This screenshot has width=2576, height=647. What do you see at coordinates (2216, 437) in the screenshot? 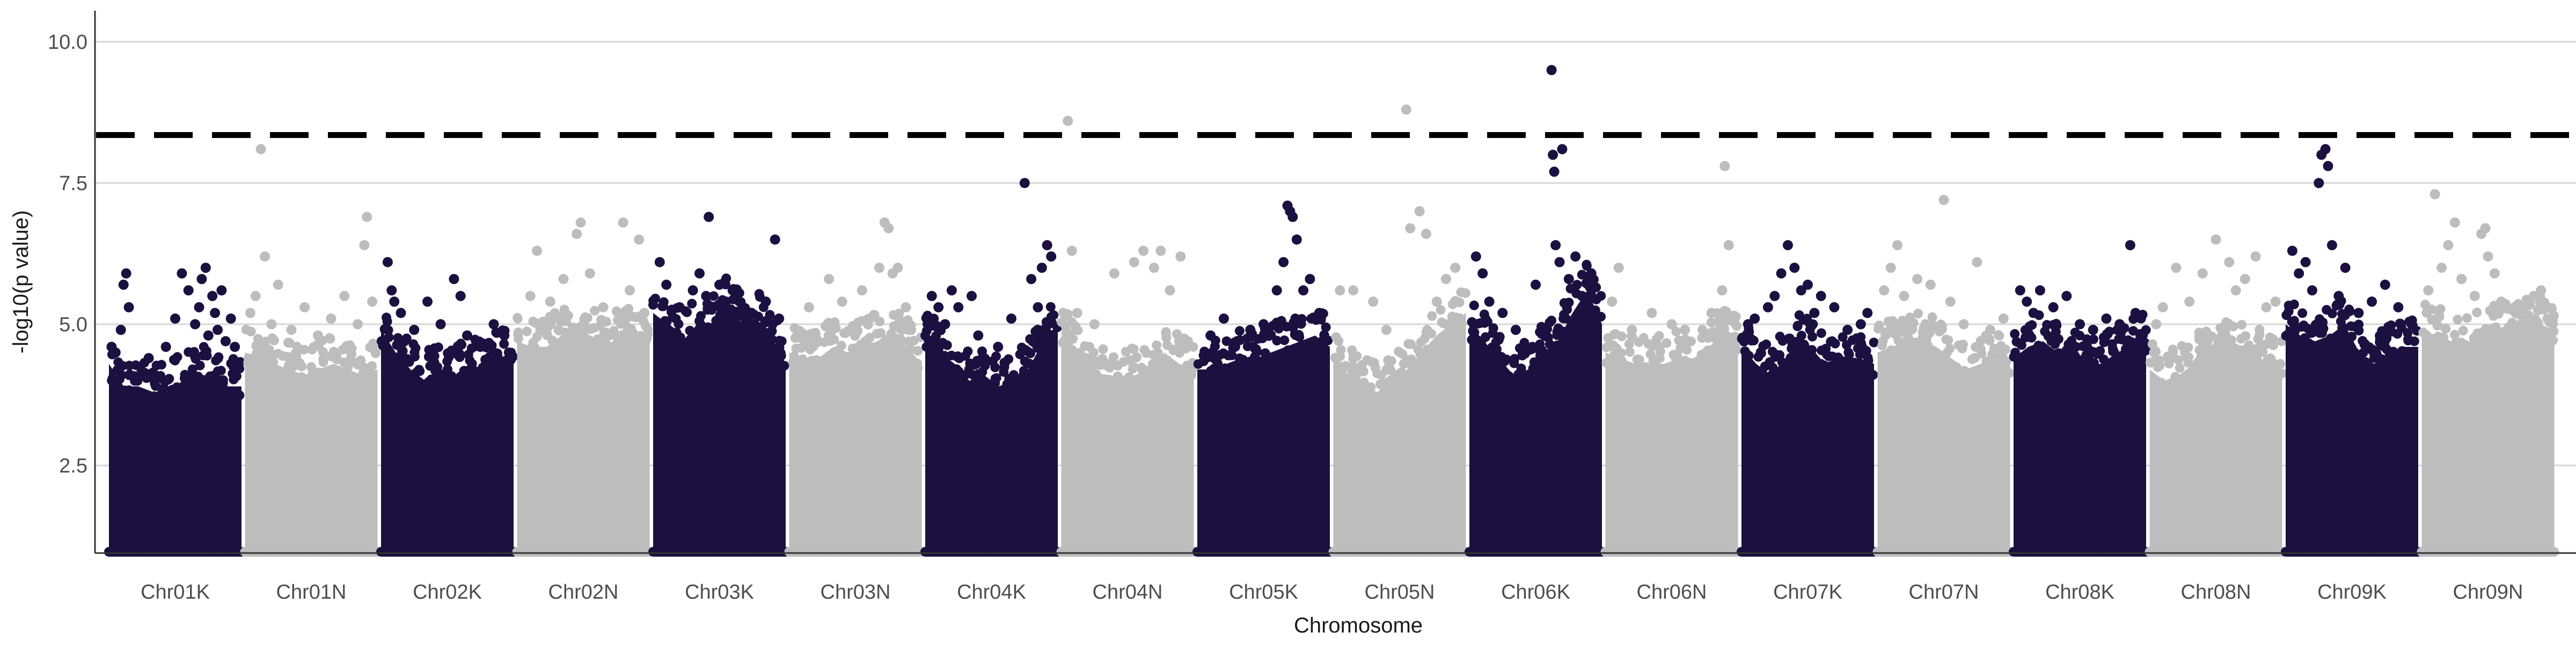
I see `chromosome-chr08n` at bounding box center [2216, 437].